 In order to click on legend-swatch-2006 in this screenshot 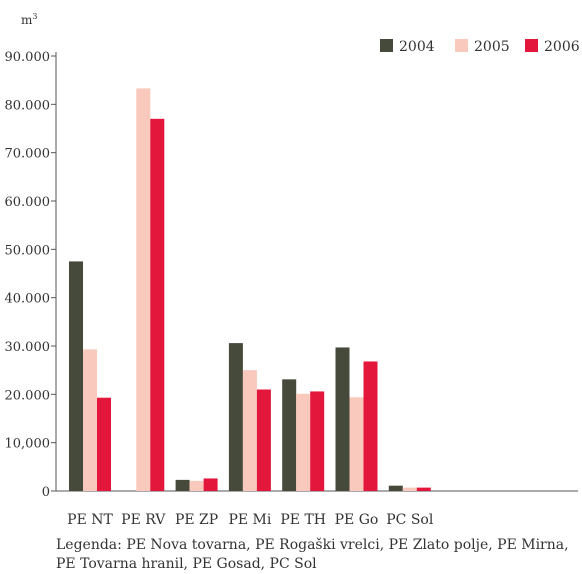, I will do `click(531, 45)`.